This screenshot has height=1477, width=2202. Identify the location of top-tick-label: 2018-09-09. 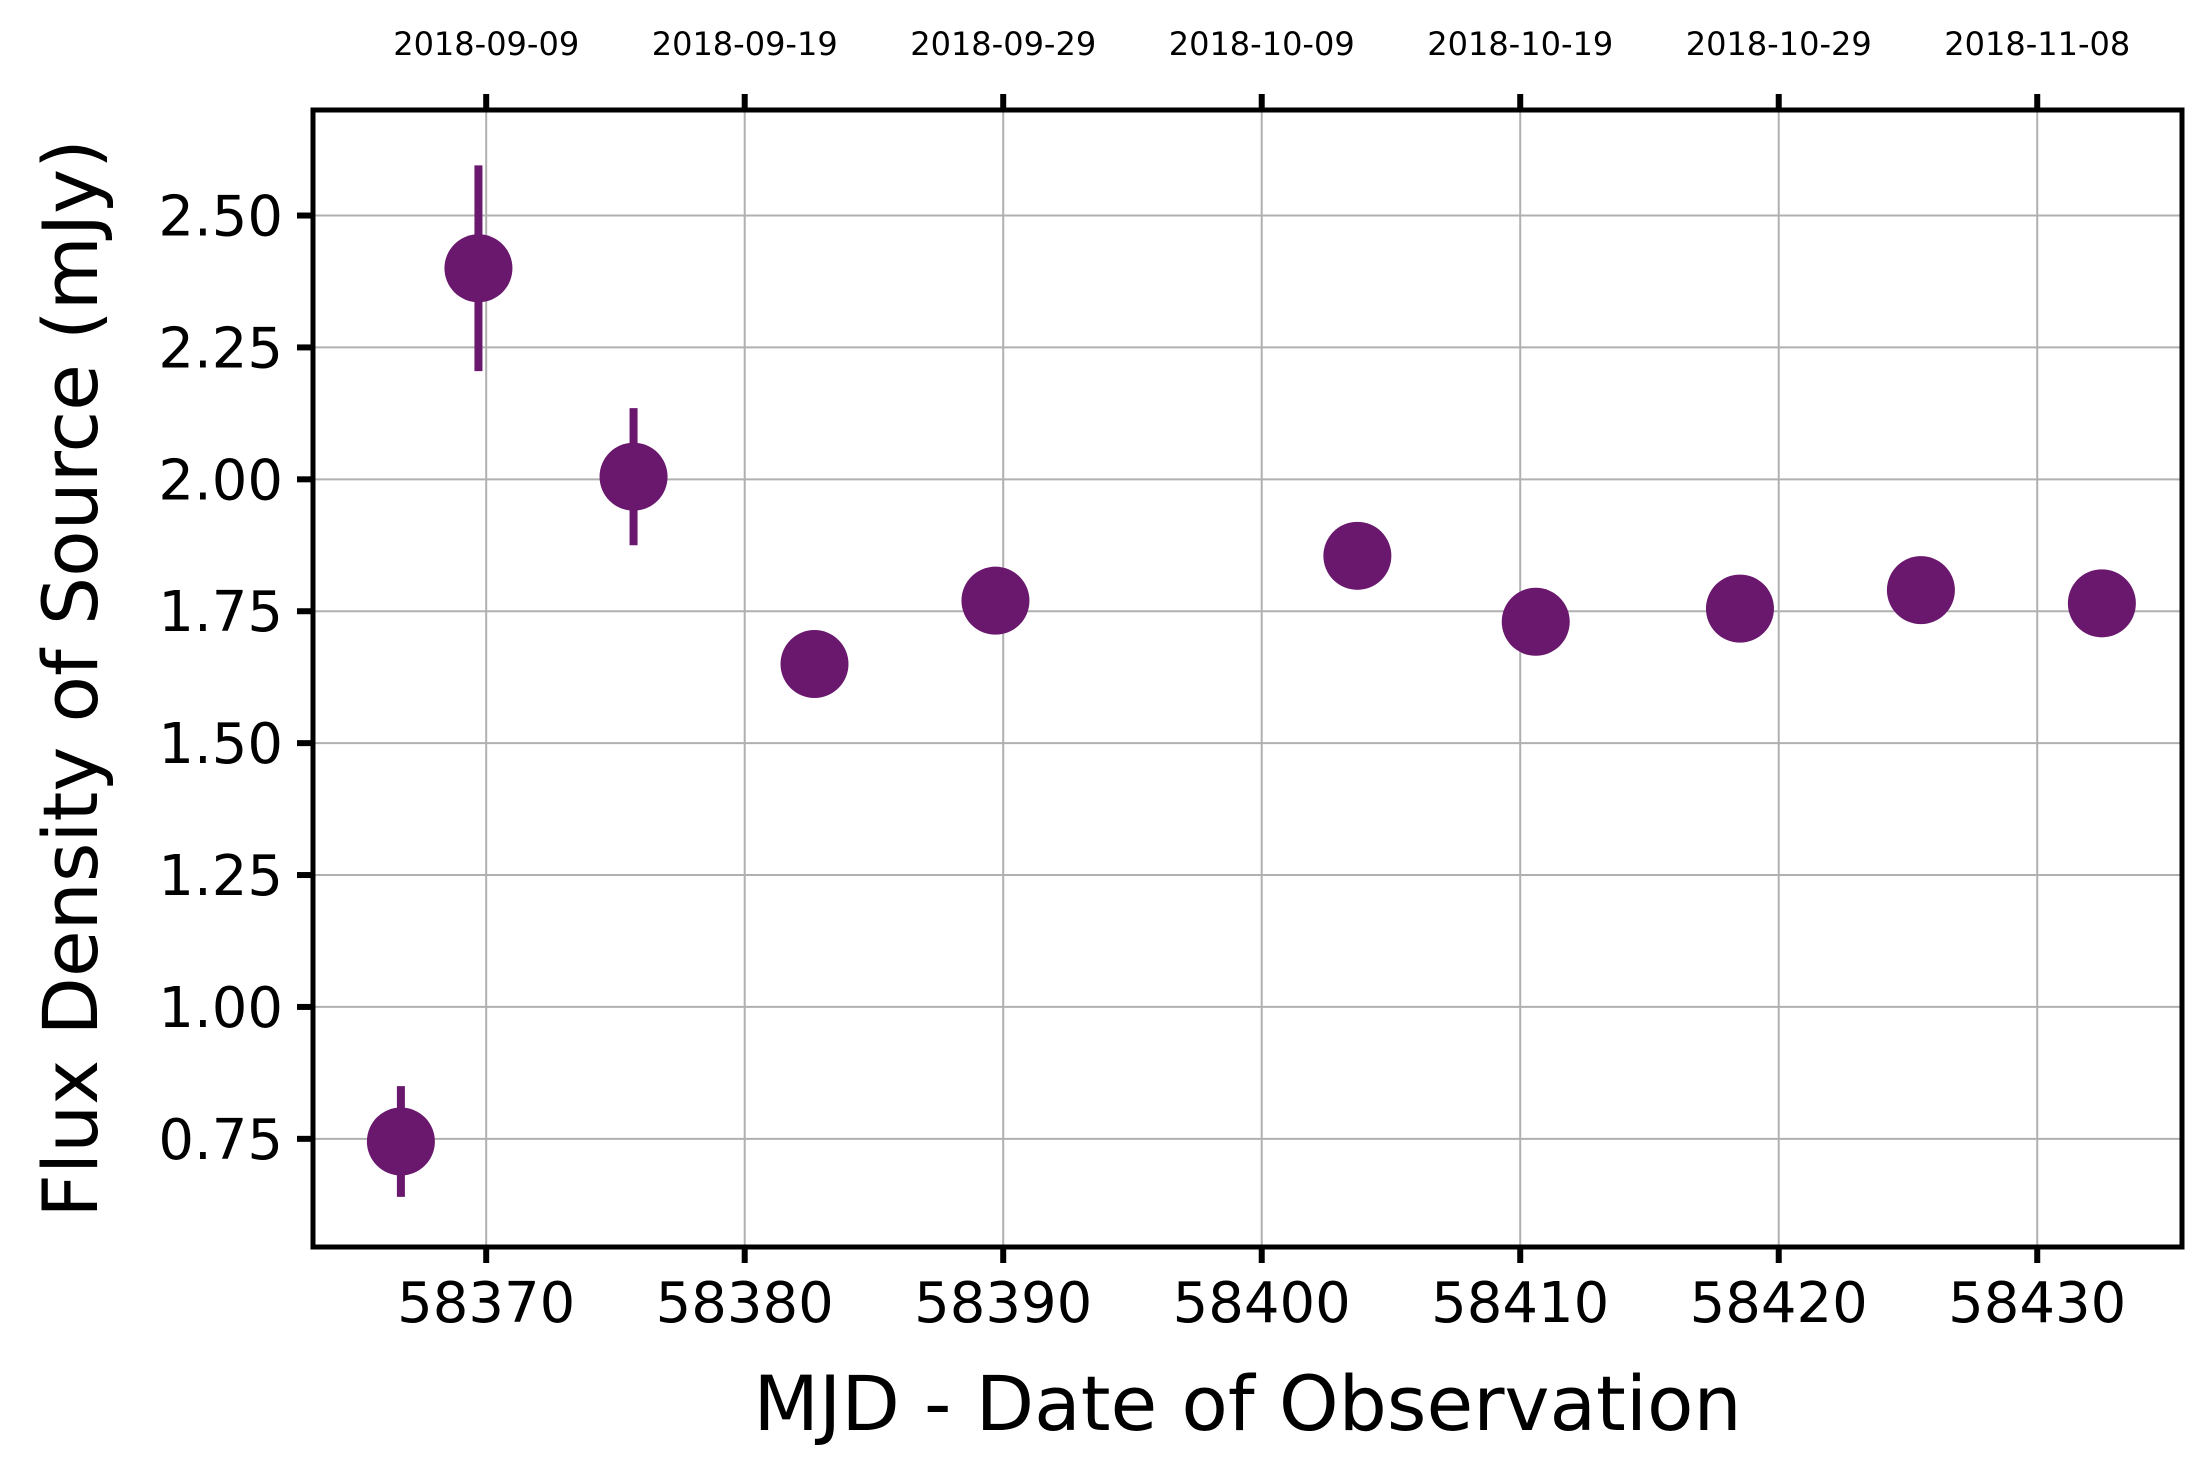
(486, 44).